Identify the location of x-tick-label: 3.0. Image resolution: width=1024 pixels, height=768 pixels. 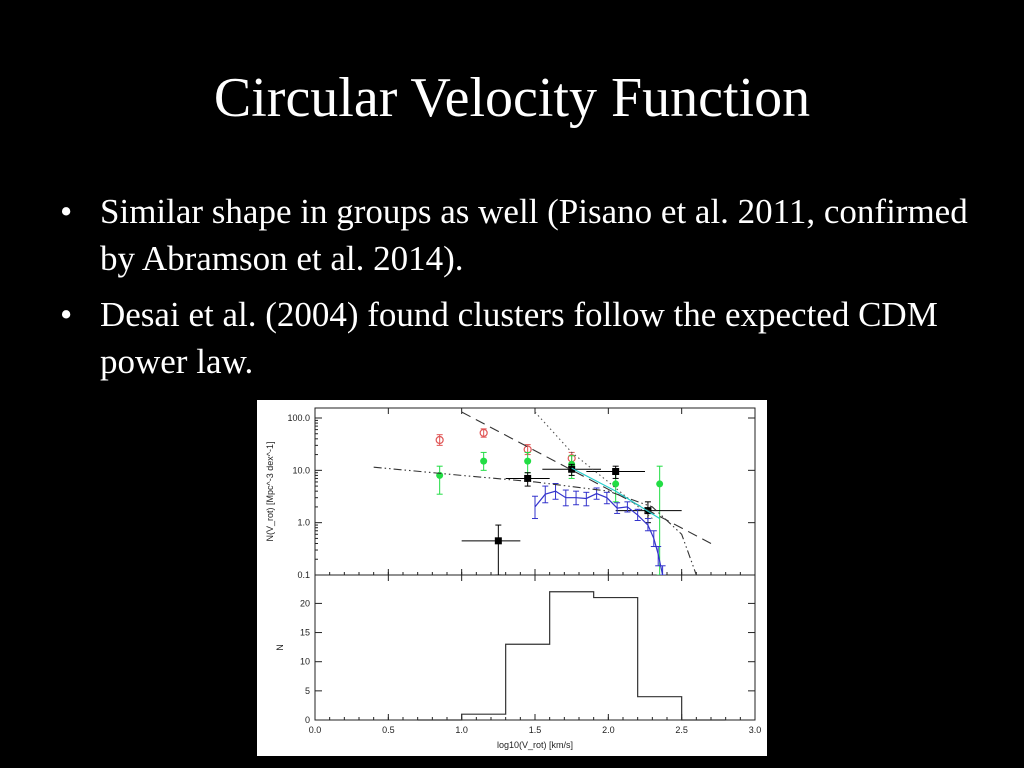
(755, 730).